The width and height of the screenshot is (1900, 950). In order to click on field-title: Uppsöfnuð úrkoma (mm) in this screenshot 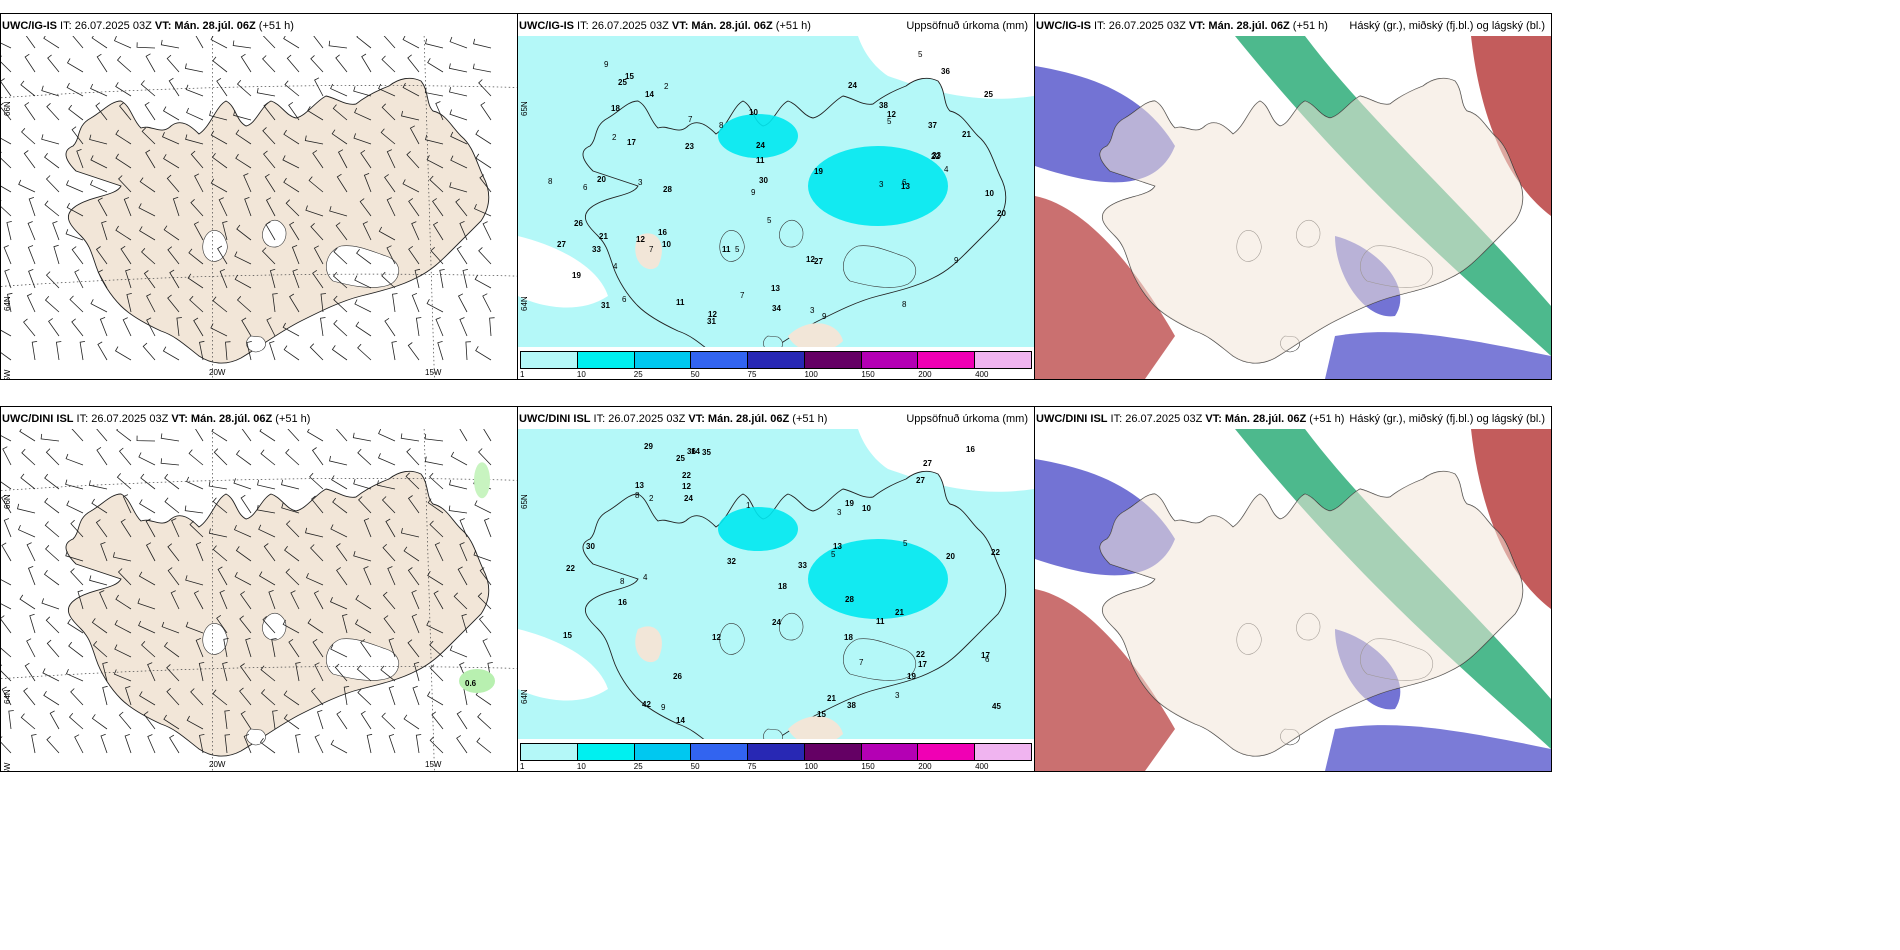, I will do `click(967, 26)`.